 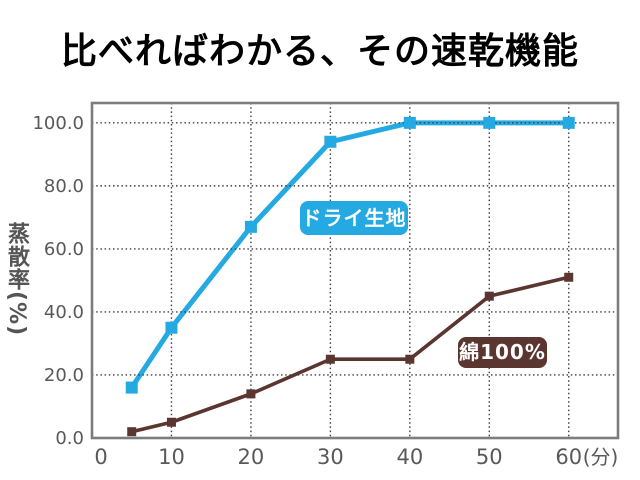 I want to click on y-tick-label: 100.0, so click(x=58, y=123).